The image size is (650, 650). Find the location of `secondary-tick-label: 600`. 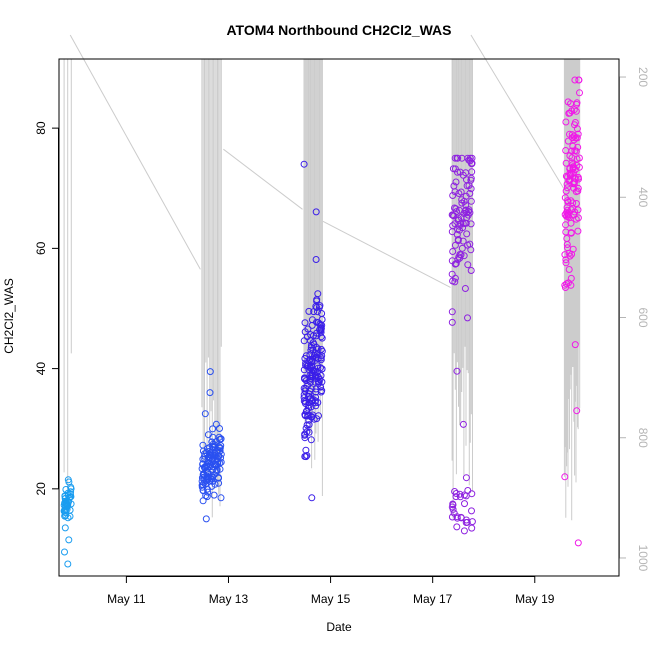

secondary-tick-label: 600 is located at coordinates (643, 317).